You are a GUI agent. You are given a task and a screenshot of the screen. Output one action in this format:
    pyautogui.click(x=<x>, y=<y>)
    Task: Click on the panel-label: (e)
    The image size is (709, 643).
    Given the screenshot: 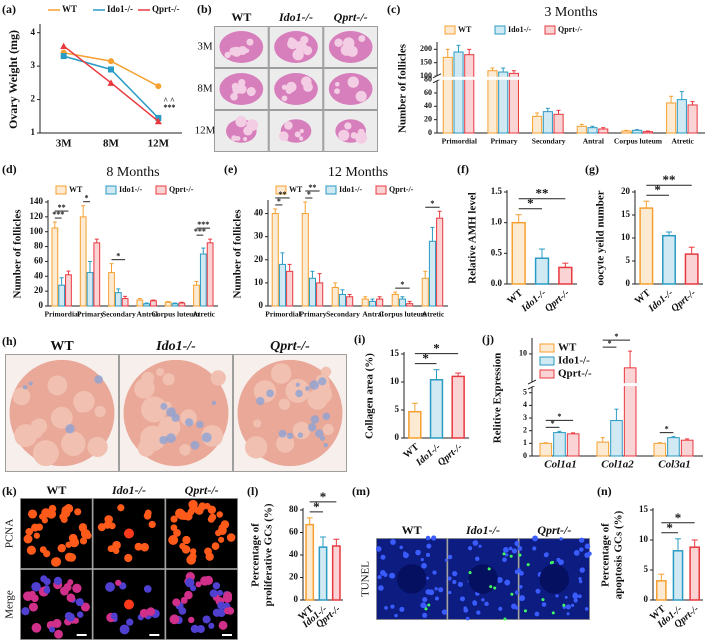 What is the action you would take?
    pyautogui.click(x=230, y=169)
    